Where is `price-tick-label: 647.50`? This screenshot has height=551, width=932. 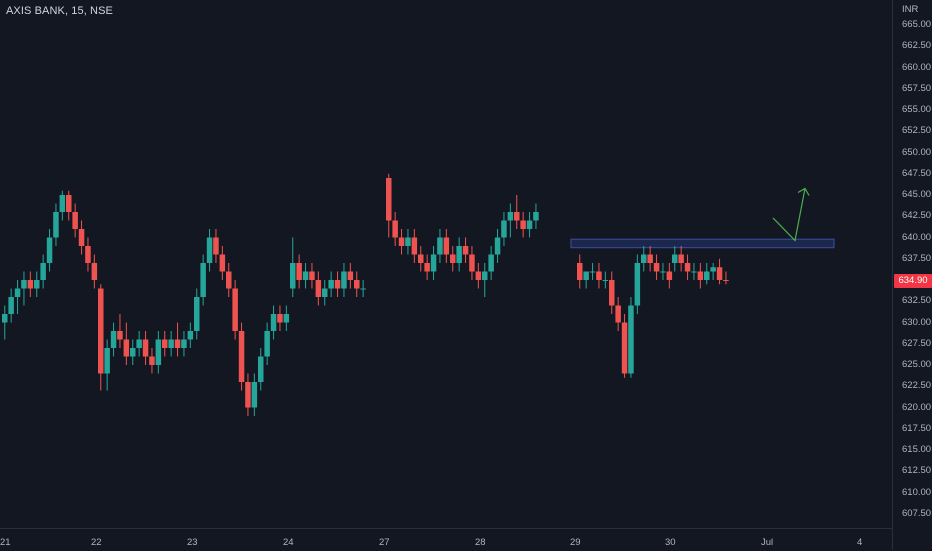
price-tick-label: 647.50 is located at coordinates (917, 173).